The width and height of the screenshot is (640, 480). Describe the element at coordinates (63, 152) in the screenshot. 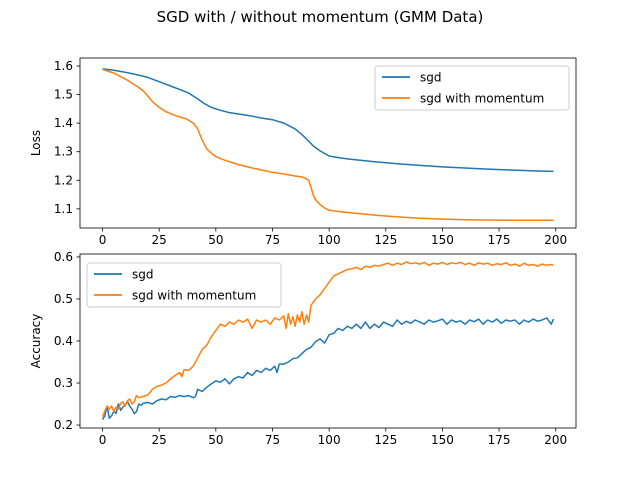

I see `y-tick-label: 1.3` at that location.